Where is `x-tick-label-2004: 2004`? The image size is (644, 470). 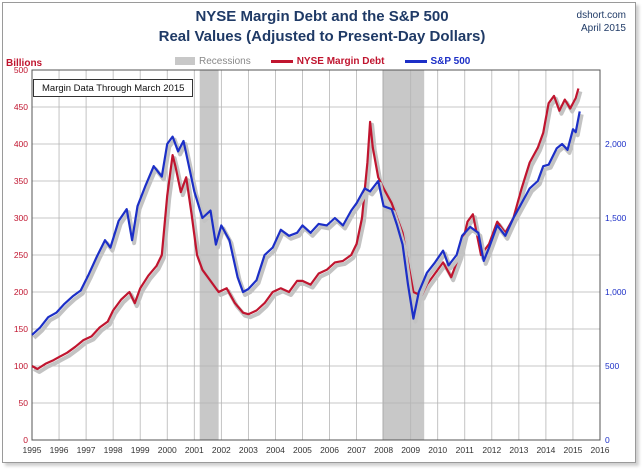
x-tick-label-2004: 2004 is located at coordinates (275, 450).